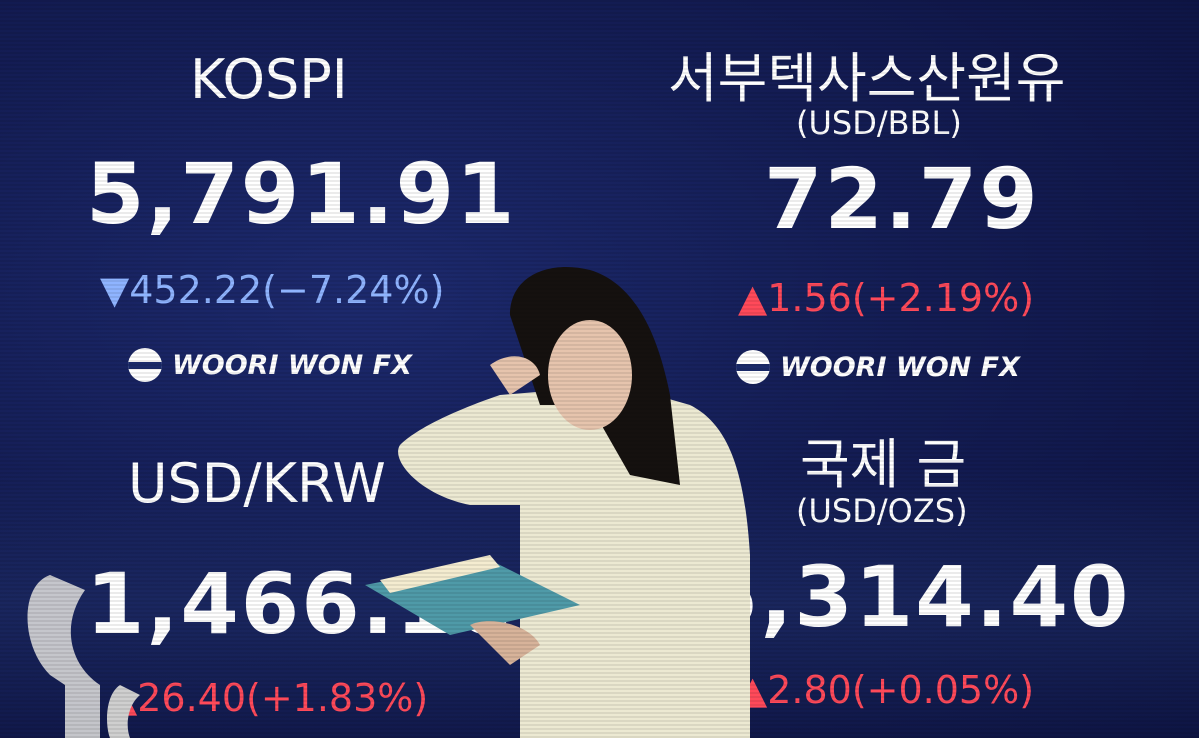 The image size is (1199, 738). What do you see at coordinates (272, 290) in the screenshot?
I see `kospi-change: ▼452.22(−7.24%)` at bounding box center [272, 290].